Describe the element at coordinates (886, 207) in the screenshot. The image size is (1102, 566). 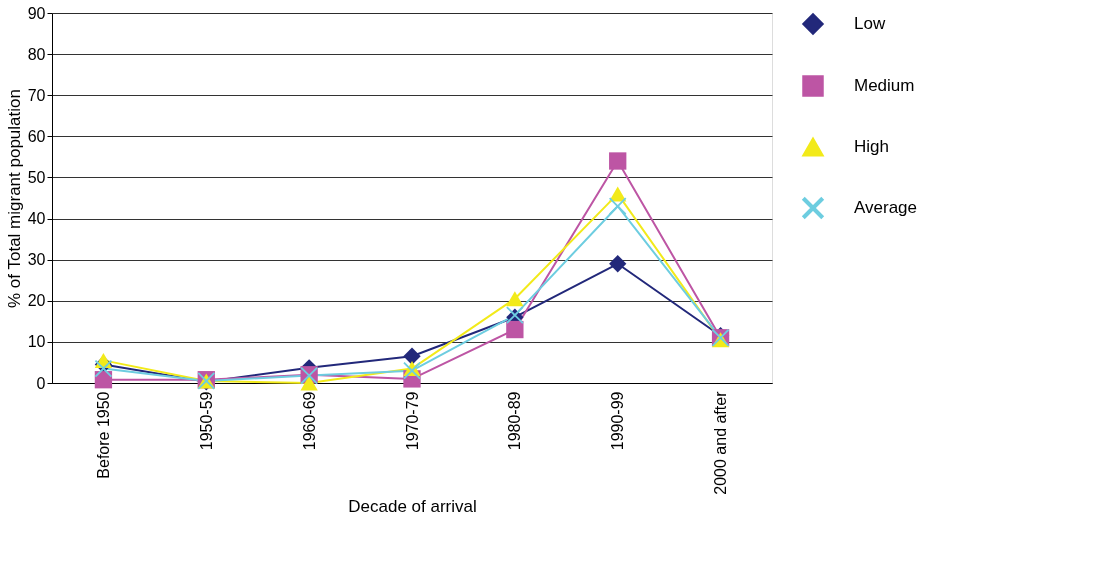
I see `legend-label: Average` at that location.